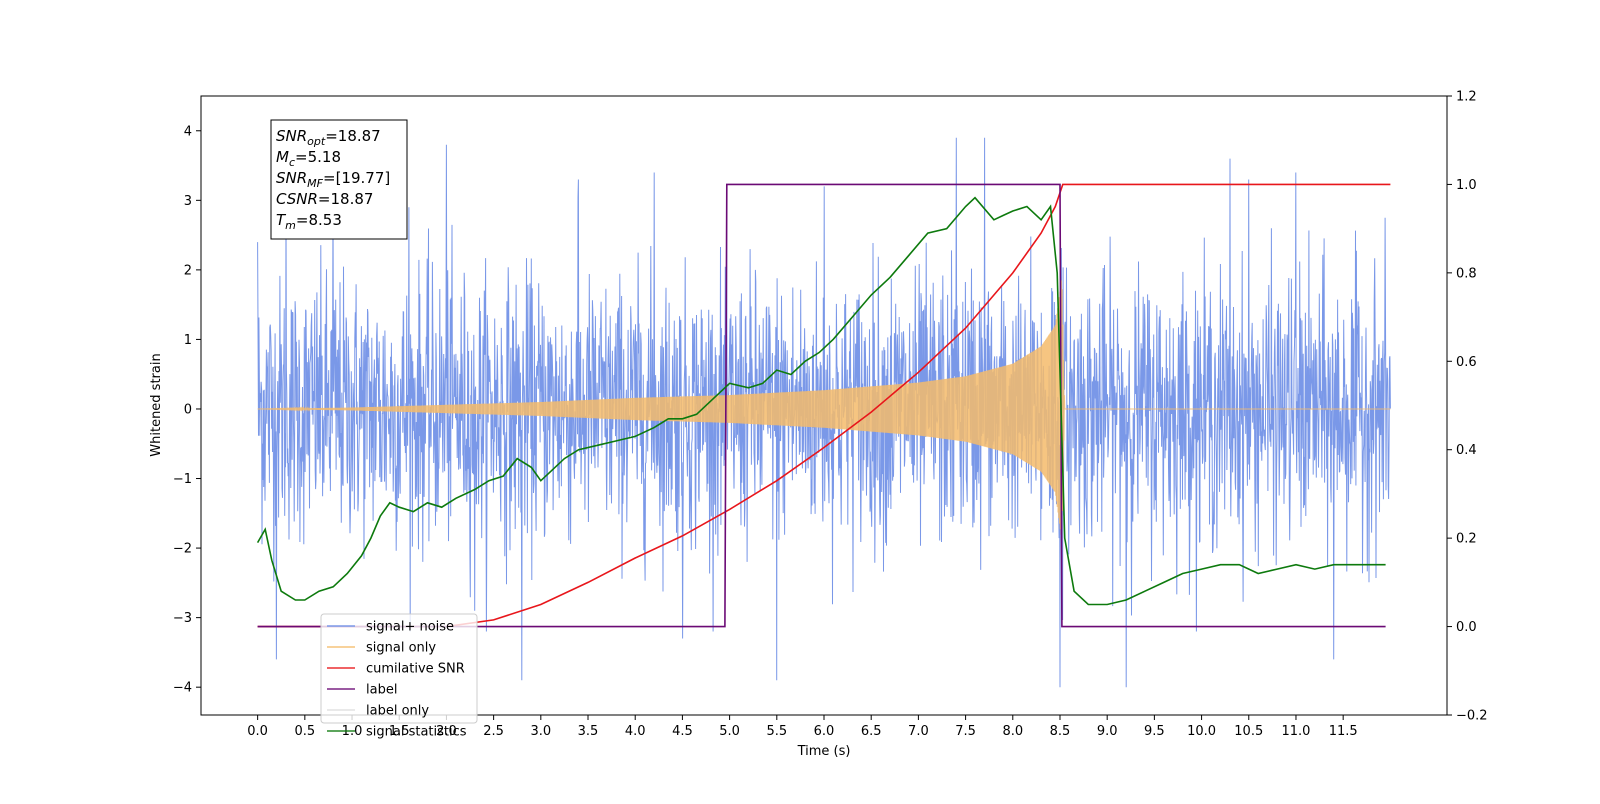  I want to click on x-tick-label: 0.0, so click(257, 731).